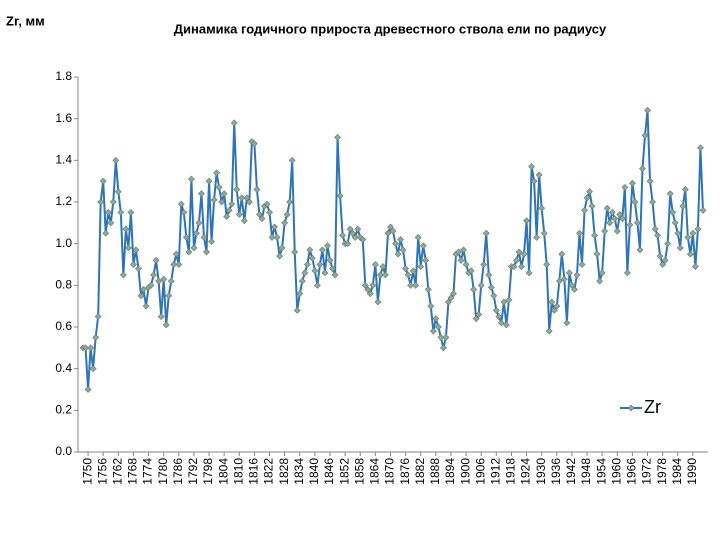 The width and height of the screenshot is (720, 540). I want to click on x-tick-label: 1858, so click(359, 471).